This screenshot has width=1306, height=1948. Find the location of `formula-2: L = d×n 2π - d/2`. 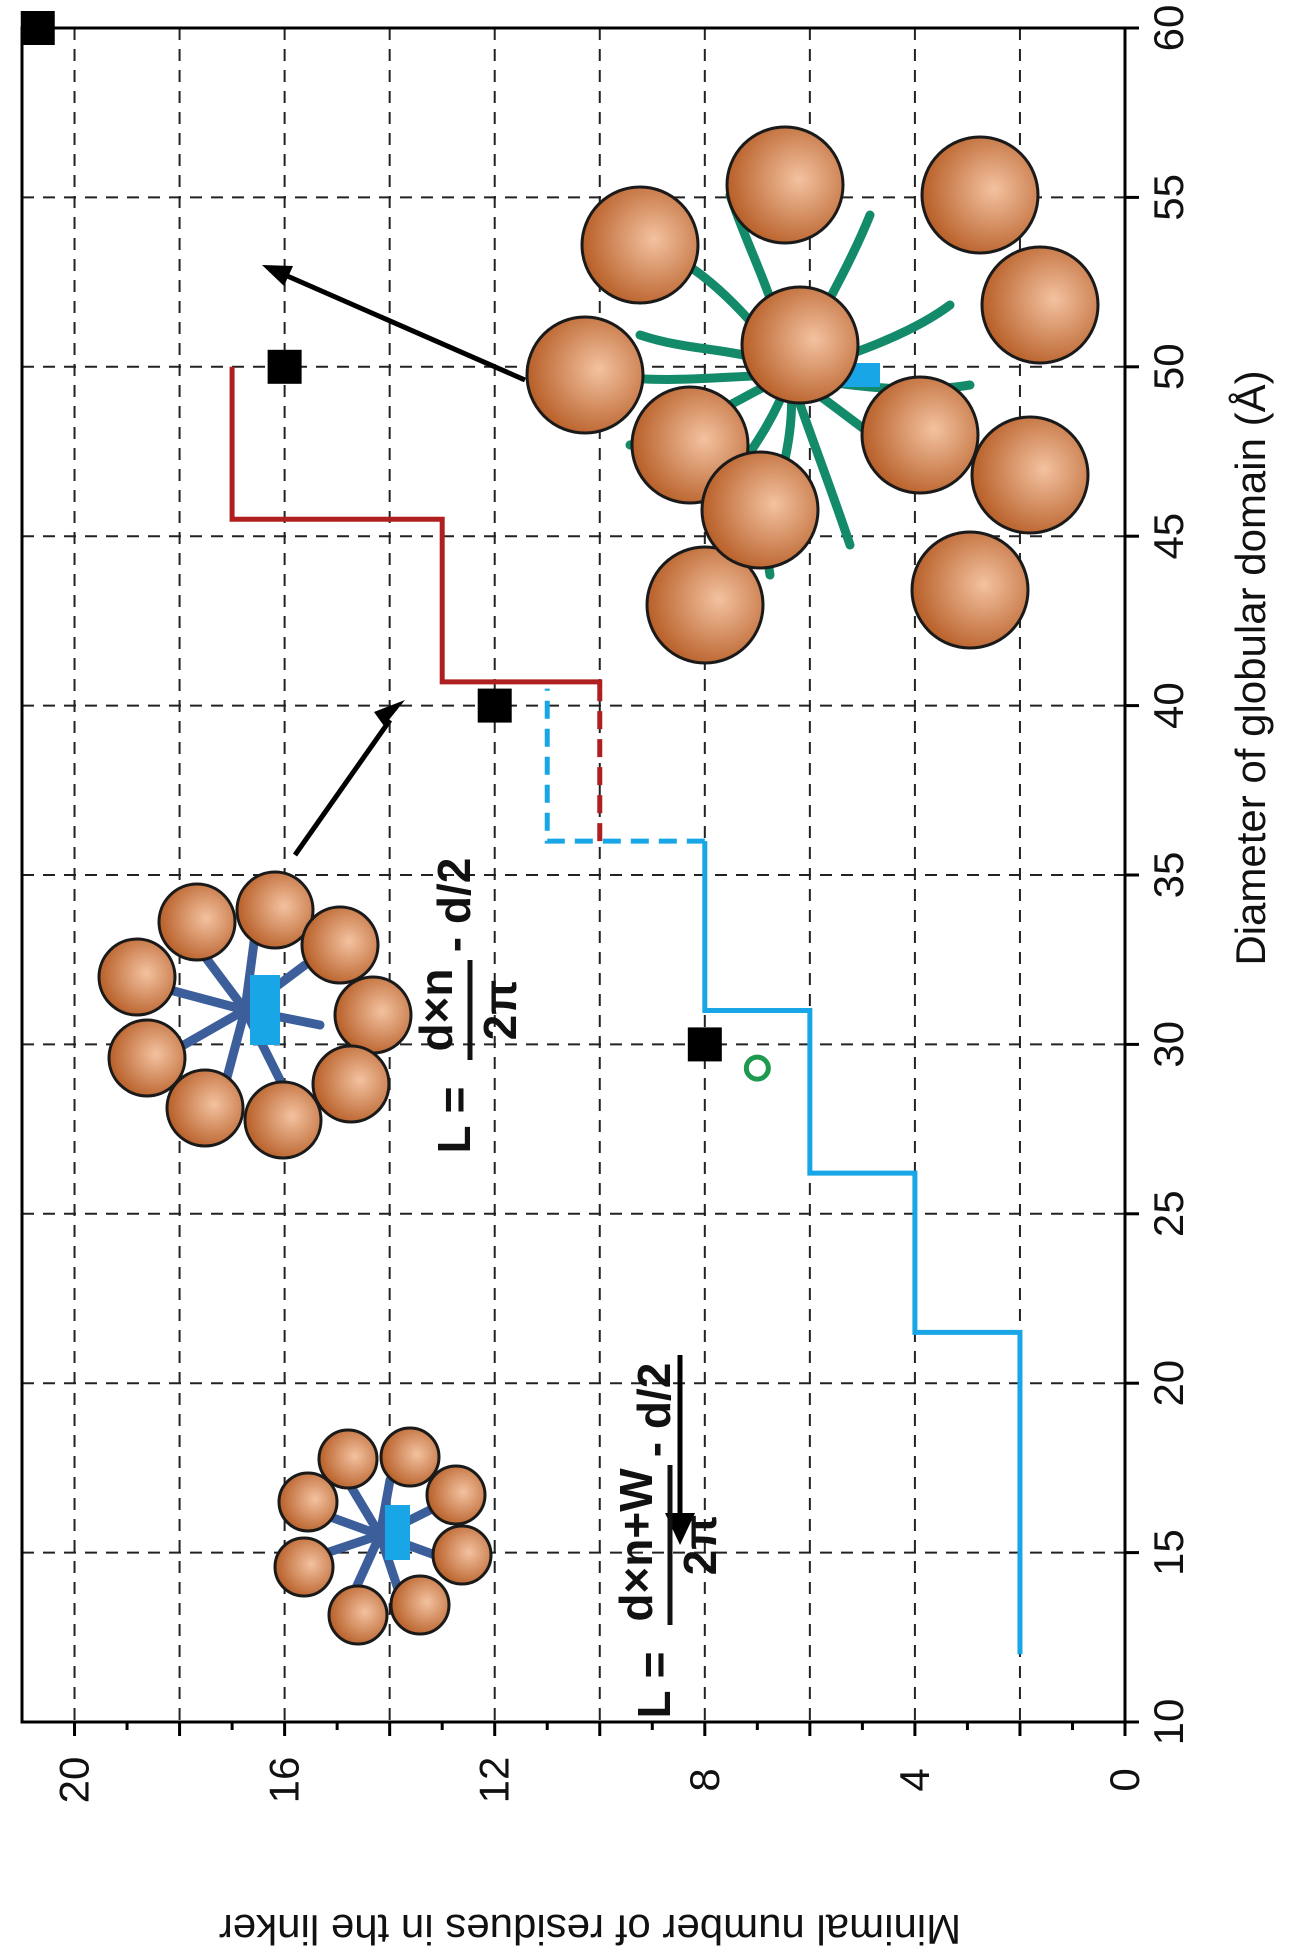

formula-2: L = d×n 2π - d/2 is located at coordinates (468, 1006).